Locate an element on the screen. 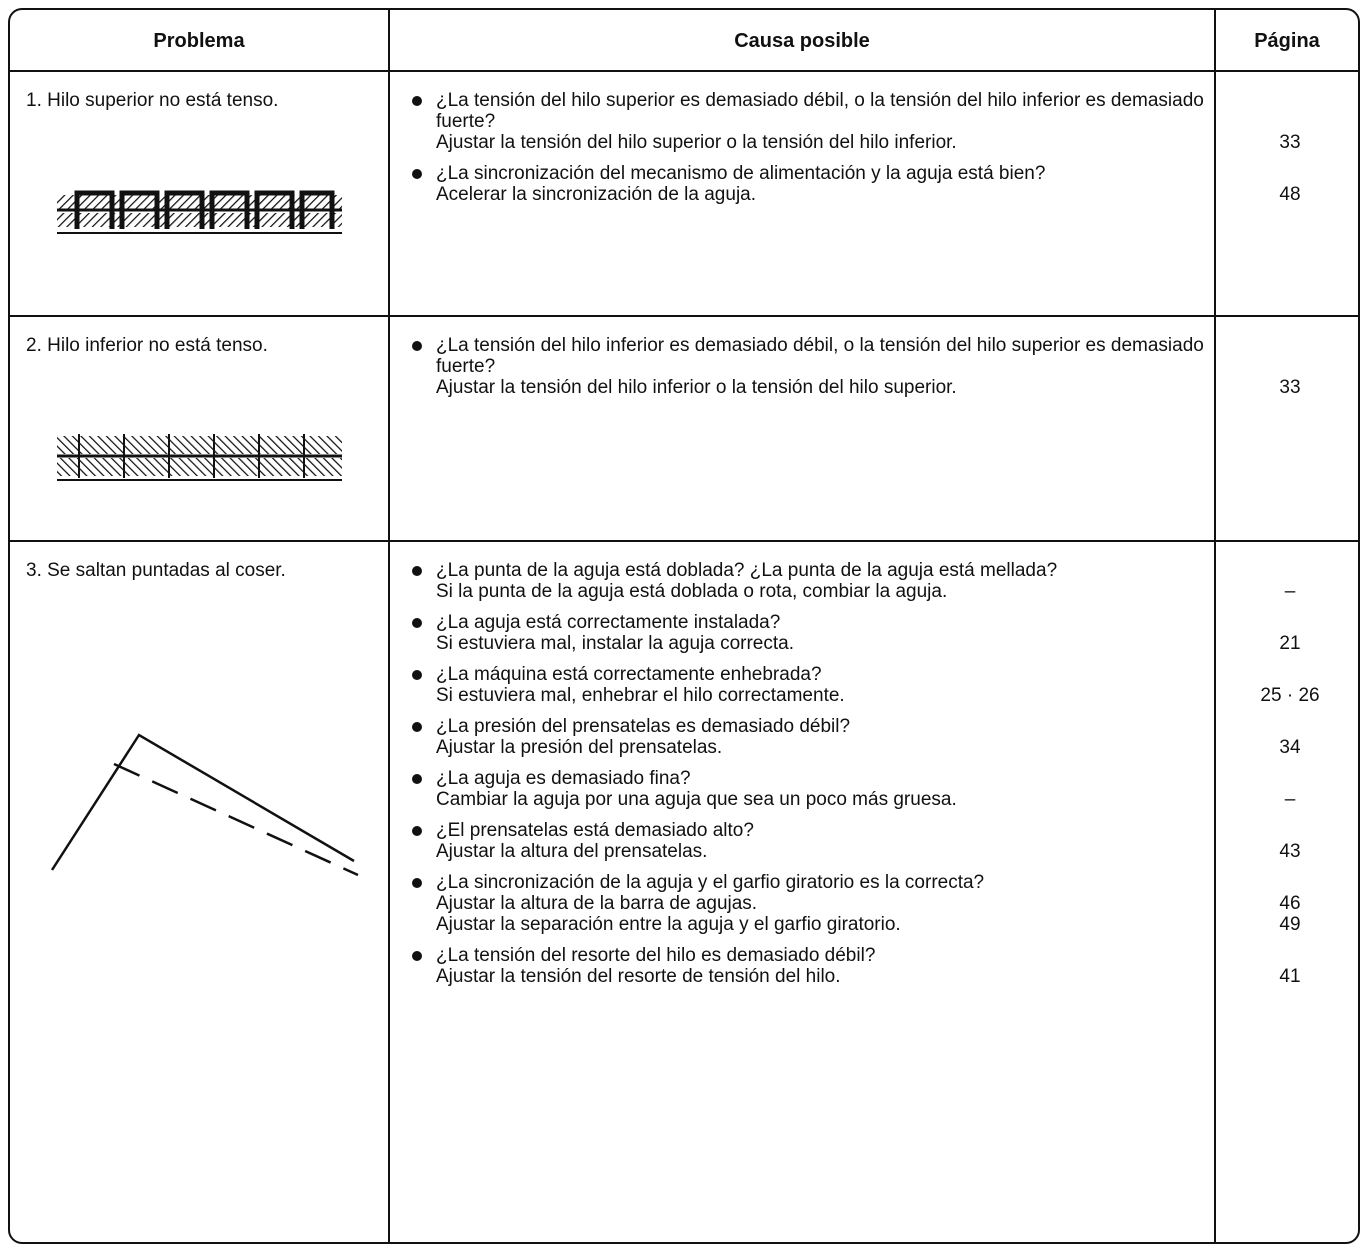  action-text: Acelerar la sincronización de la aguja. is located at coordinates (596, 194).